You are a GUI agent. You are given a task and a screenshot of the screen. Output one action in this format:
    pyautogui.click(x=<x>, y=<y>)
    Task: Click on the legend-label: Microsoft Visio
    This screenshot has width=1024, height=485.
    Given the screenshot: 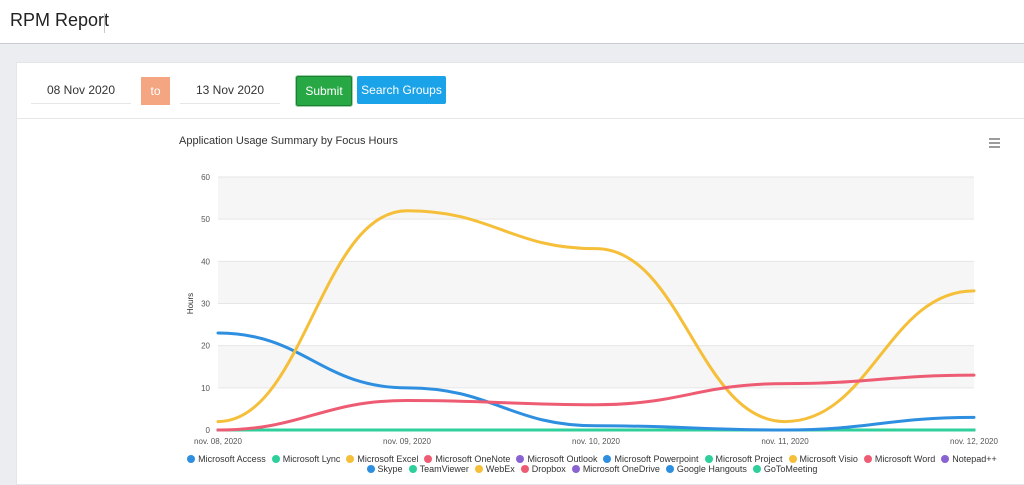 What is the action you would take?
    pyautogui.click(x=828, y=459)
    